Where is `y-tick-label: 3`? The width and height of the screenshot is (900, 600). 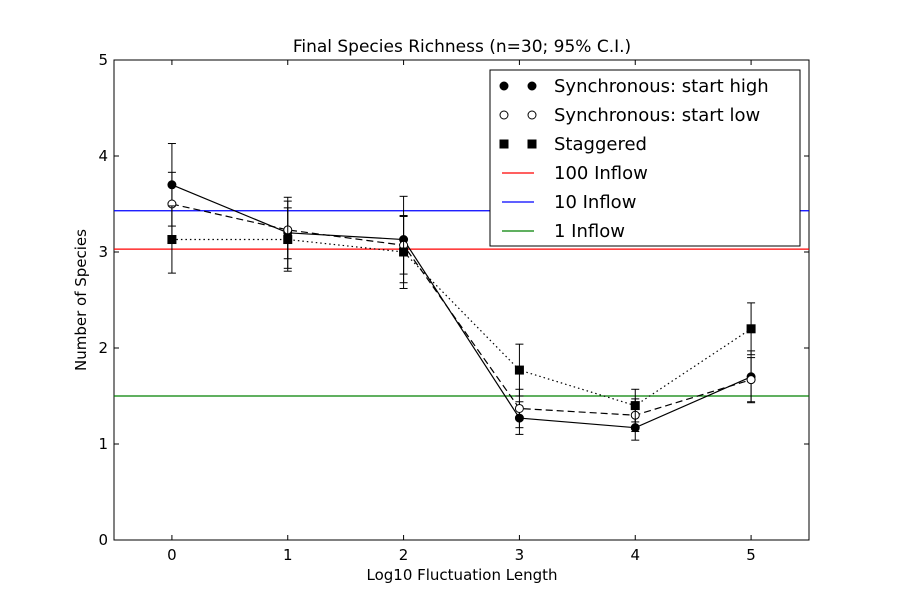 y-tick-label: 3 is located at coordinates (103, 252).